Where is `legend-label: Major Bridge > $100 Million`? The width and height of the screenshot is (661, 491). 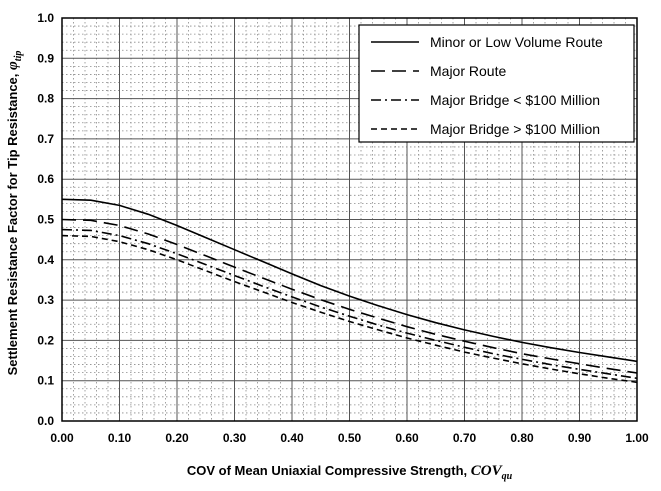 legend-label: Major Bridge > $100 Million is located at coordinates (515, 129).